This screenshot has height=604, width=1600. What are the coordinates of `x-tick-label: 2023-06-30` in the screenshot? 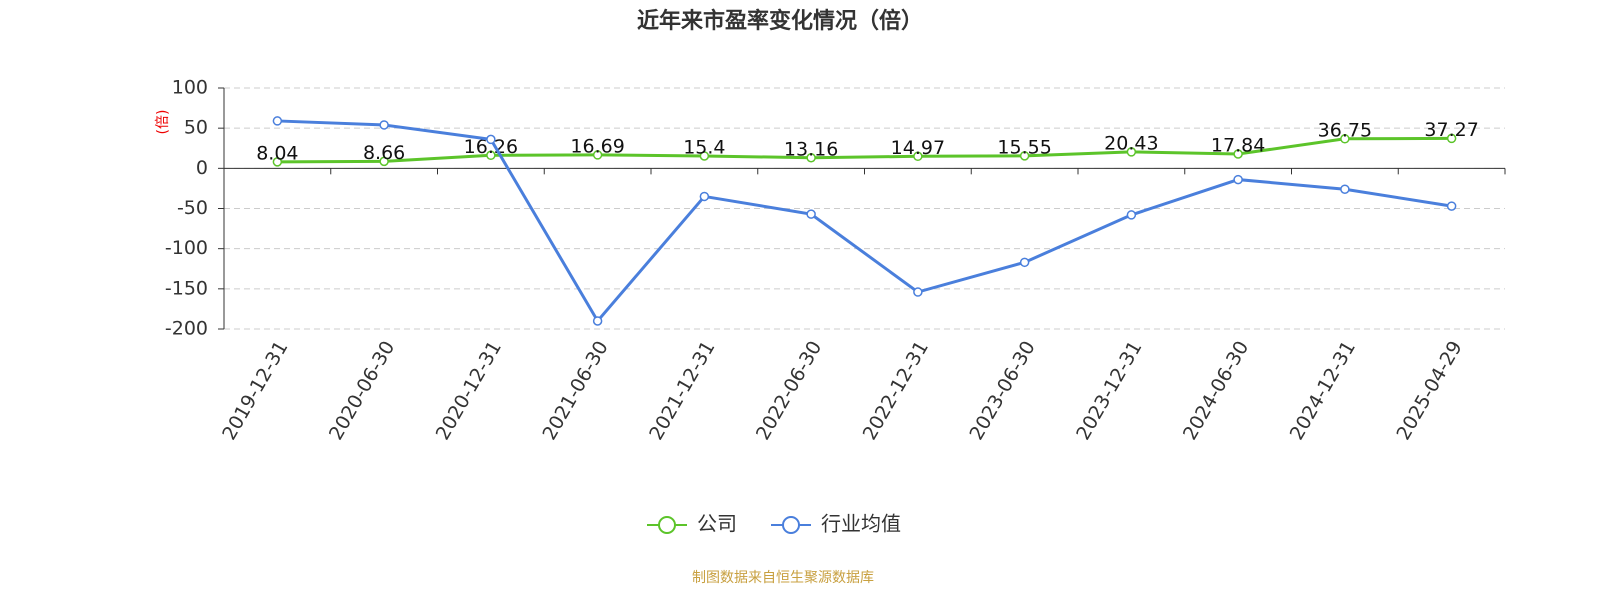 It's located at (1002, 390).